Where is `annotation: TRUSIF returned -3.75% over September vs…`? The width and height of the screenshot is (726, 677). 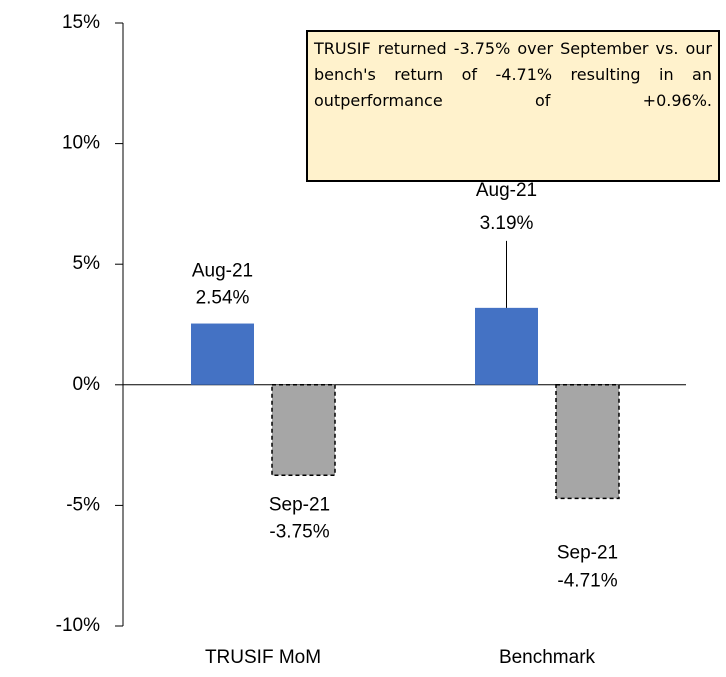
annotation: TRUSIF returned -3.75% over September vs… is located at coordinates (513, 106).